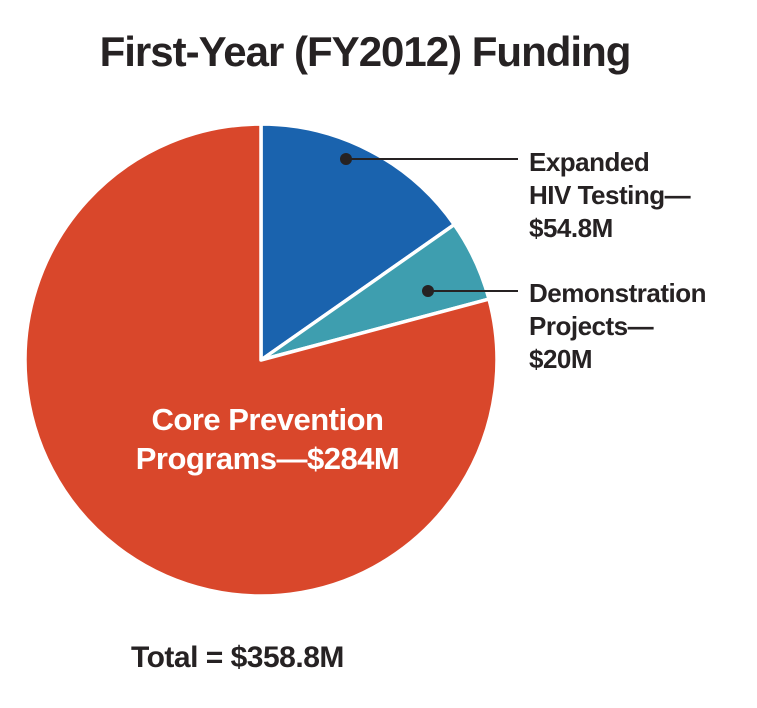  Describe the element at coordinates (267, 458) in the screenshot. I see `core-label-line2: Programs—$284M` at that location.